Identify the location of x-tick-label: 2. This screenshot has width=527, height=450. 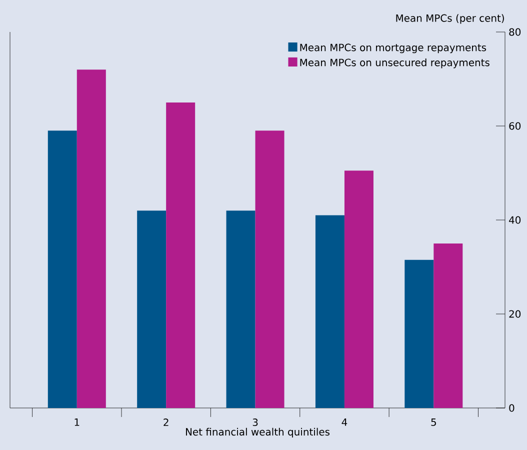
(166, 422).